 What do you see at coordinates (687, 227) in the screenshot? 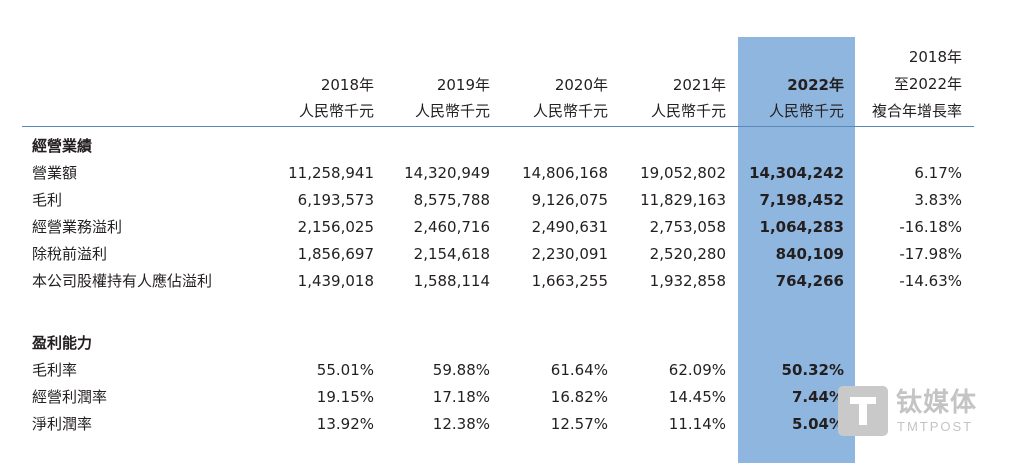
I see `value-cell: 2,753,058` at bounding box center [687, 227].